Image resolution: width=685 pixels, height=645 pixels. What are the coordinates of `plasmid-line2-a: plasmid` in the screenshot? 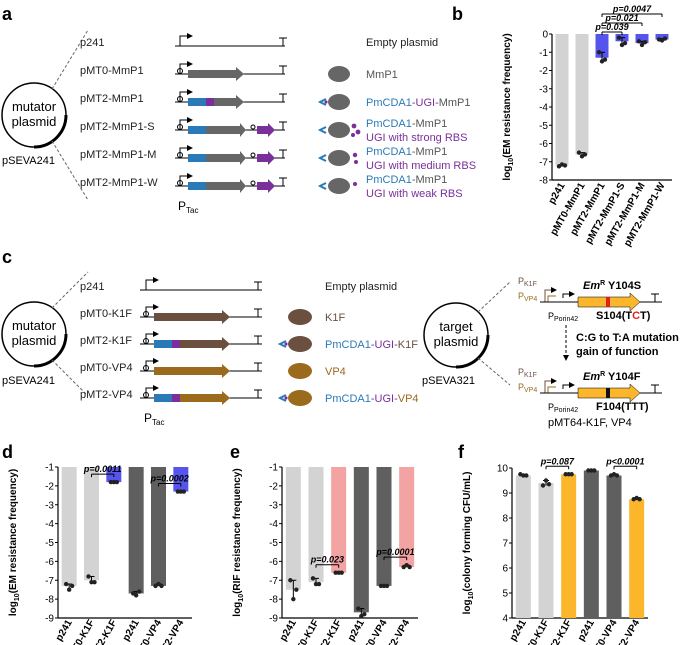 It's located at (34, 121).